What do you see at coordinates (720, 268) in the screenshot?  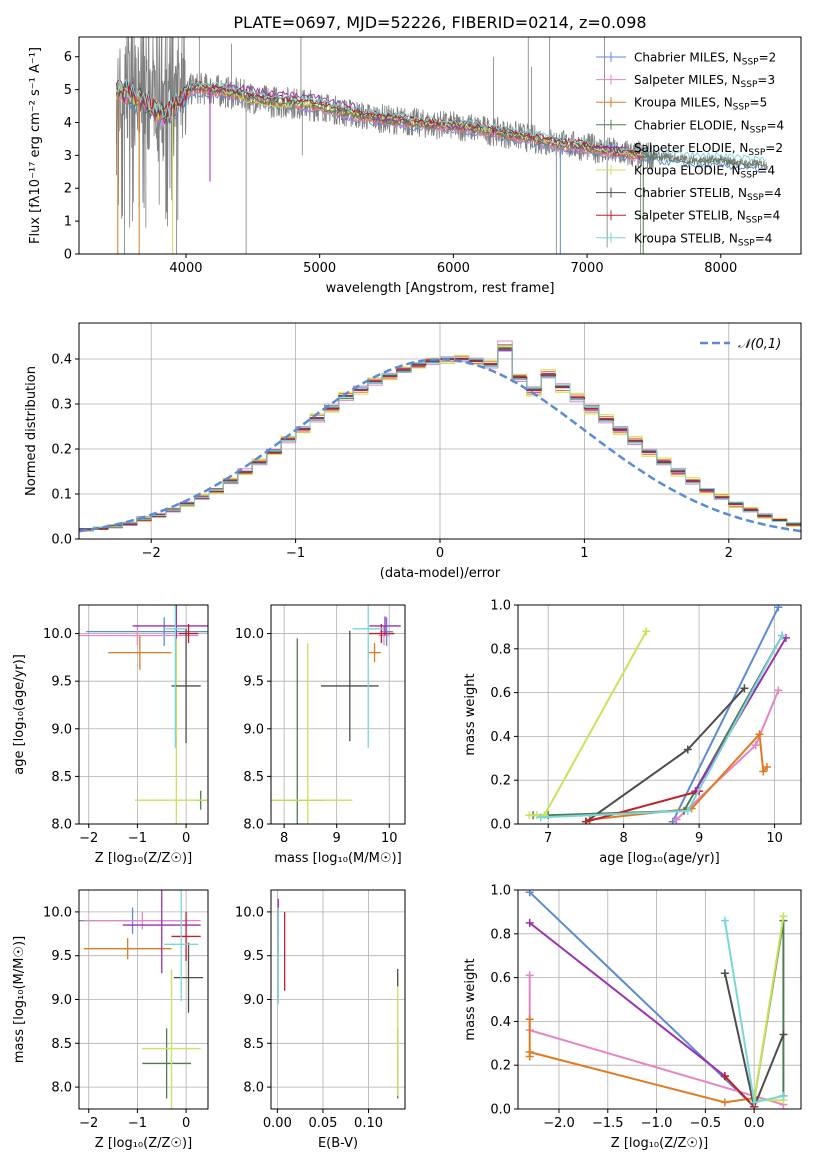 I see `x-tick-label: 8000` at bounding box center [720, 268].